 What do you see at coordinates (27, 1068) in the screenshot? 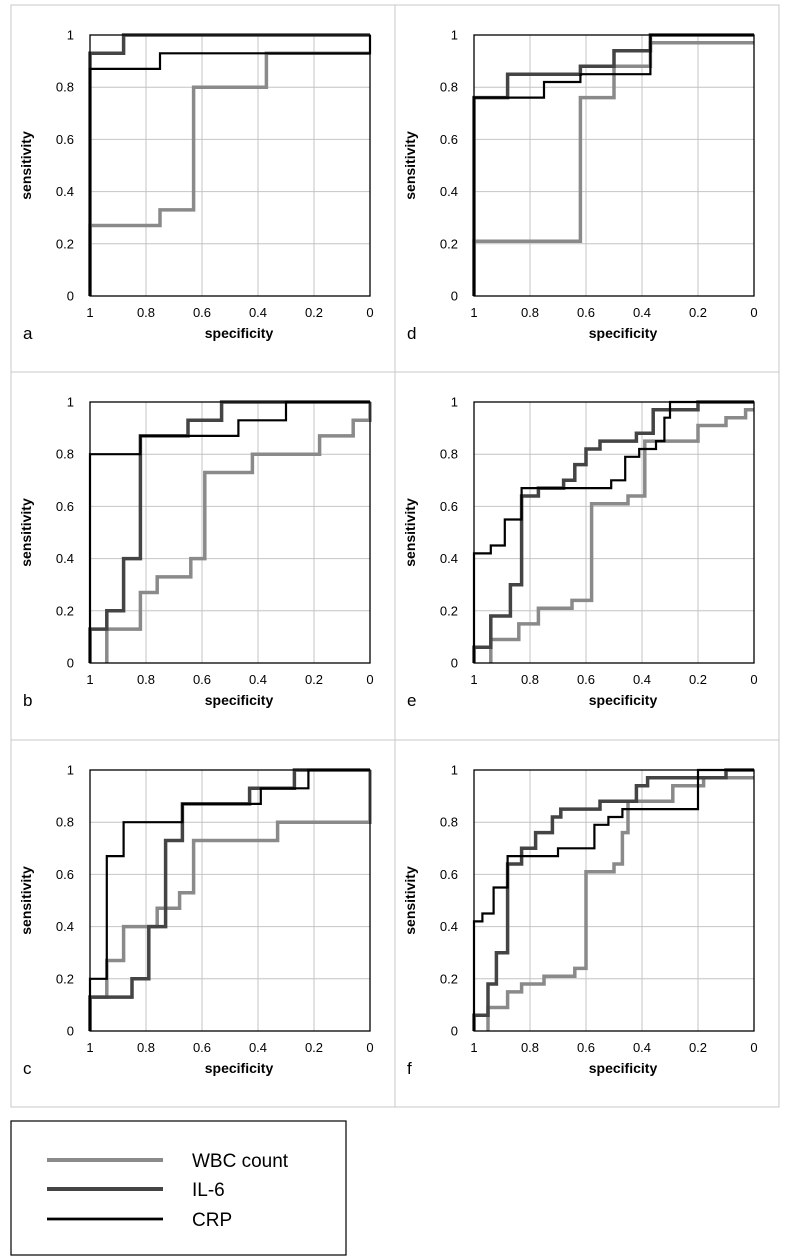
I see `panel-letter: c` at bounding box center [27, 1068].